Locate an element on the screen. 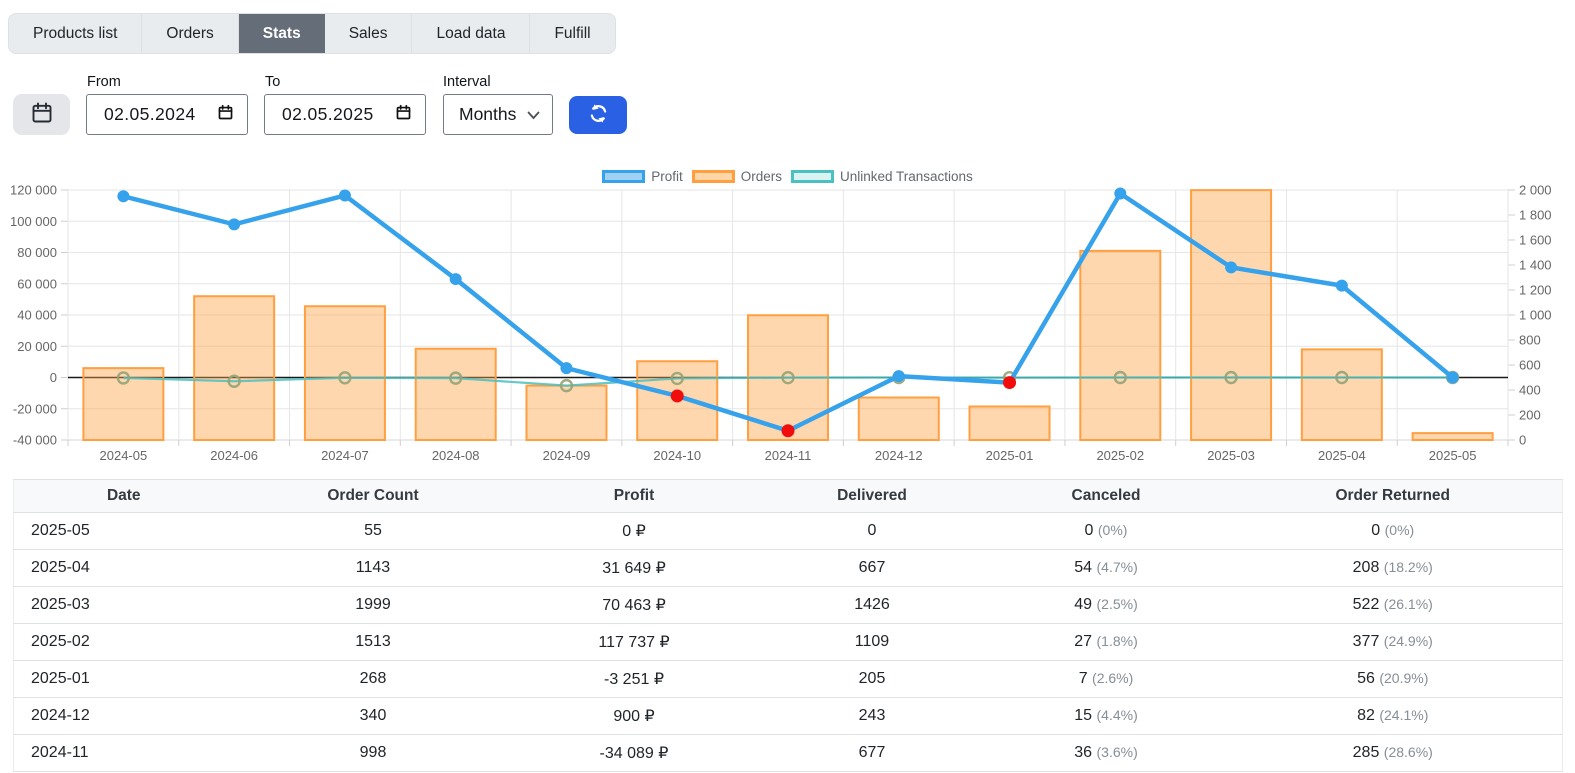 The image size is (1575, 773). left-axis-label: 120 000 is located at coordinates (33, 190).